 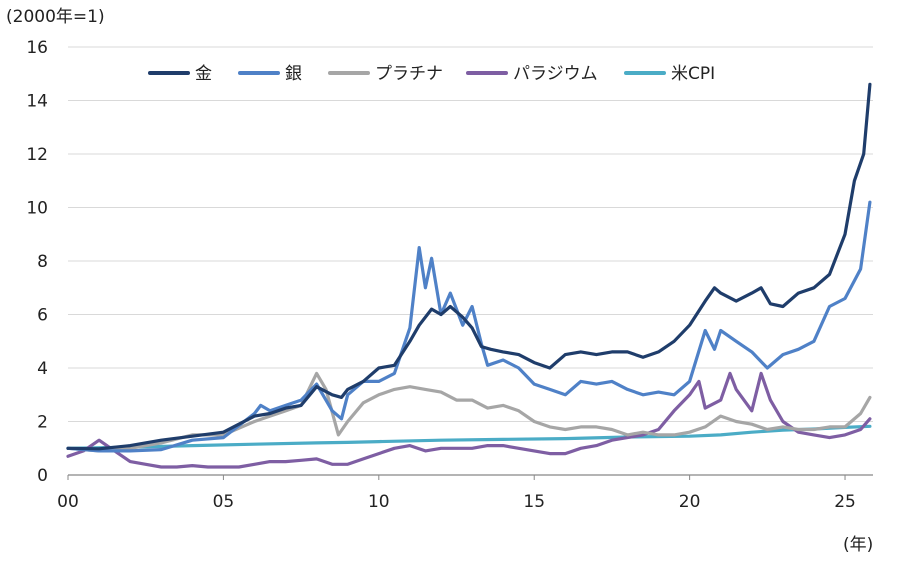 What do you see at coordinates (42, 423) in the screenshot?
I see `y-tick-label: 2` at bounding box center [42, 423].